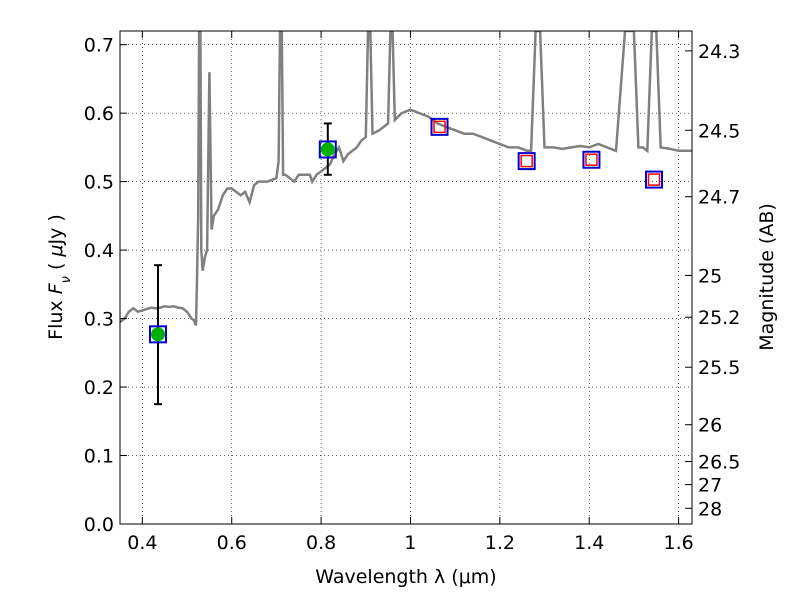  What do you see at coordinates (99, 114) in the screenshot?
I see `y-tick-label: 0.6` at bounding box center [99, 114].